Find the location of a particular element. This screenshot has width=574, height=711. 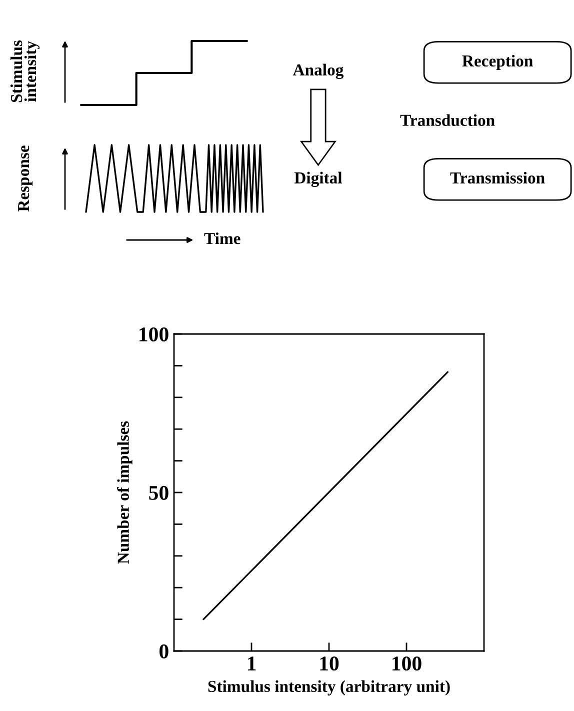

x-axis-title: Stimulus intensity (arbitrary unit) is located at coordinates (329, 688).